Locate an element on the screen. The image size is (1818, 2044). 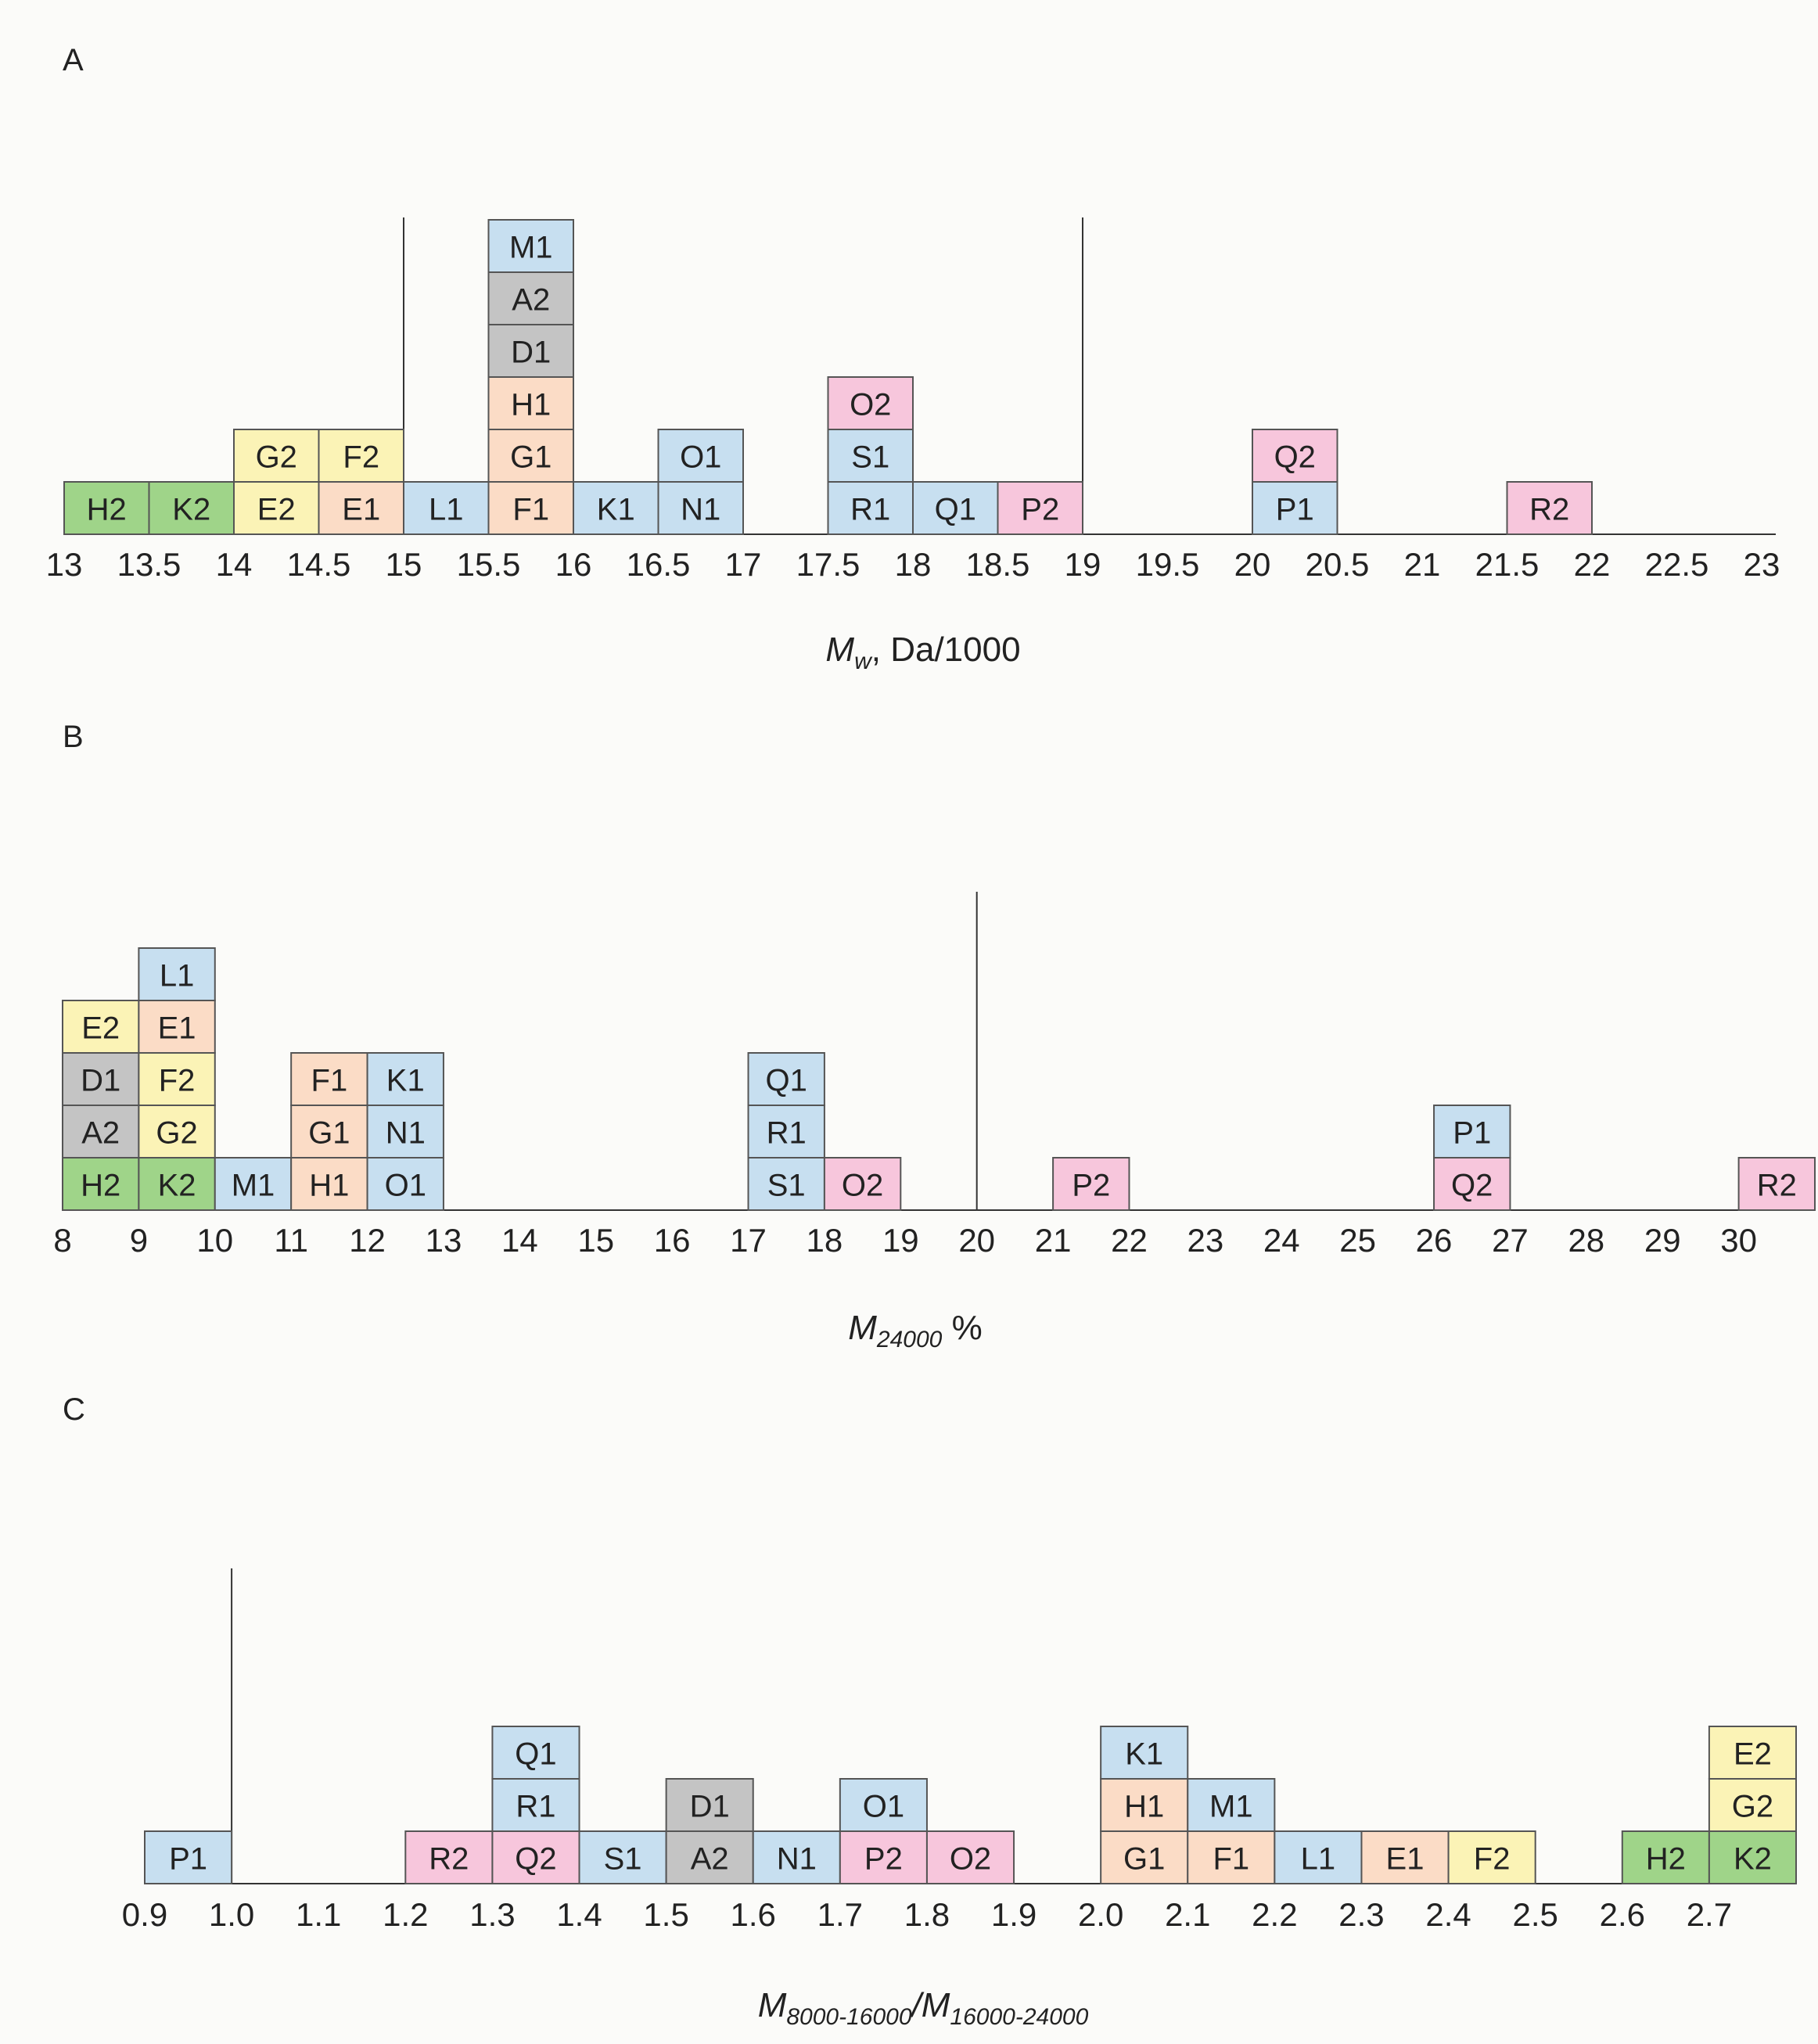
sample-label: P1 is located at coordinates (1295, 510).